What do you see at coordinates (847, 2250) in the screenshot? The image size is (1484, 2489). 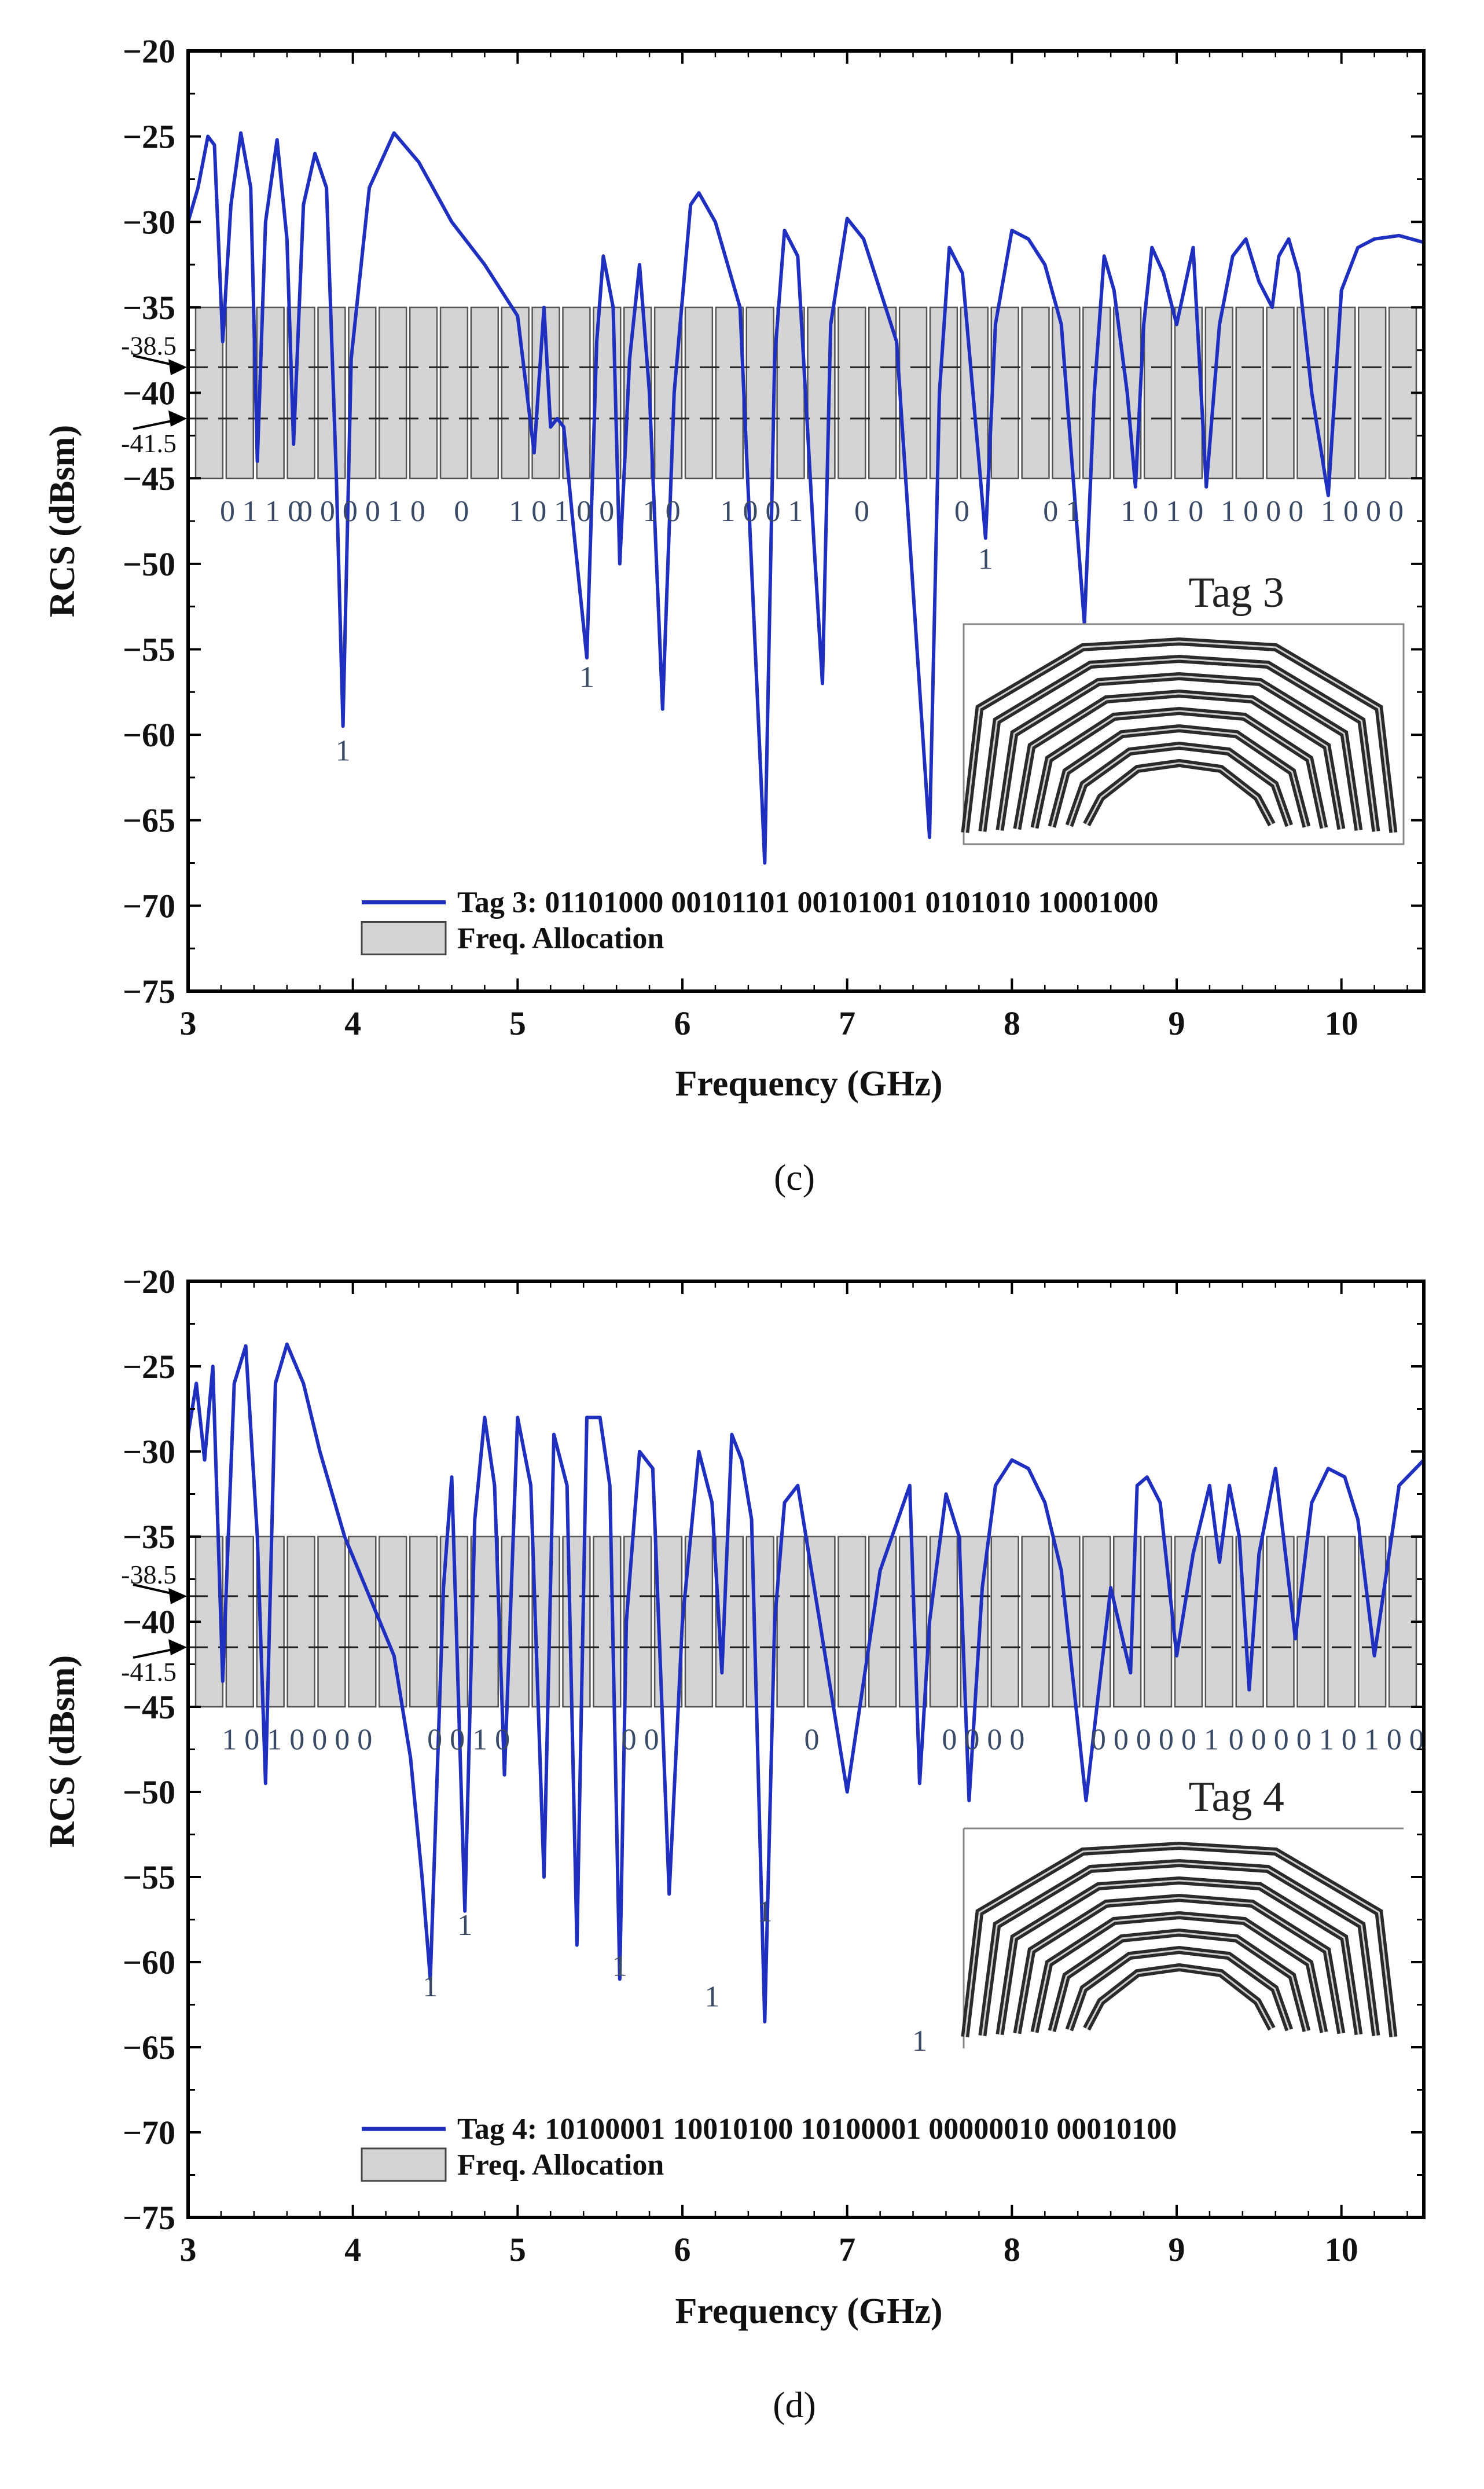 I see `x-tick-label: 7` at bounding box center [847, 2250].